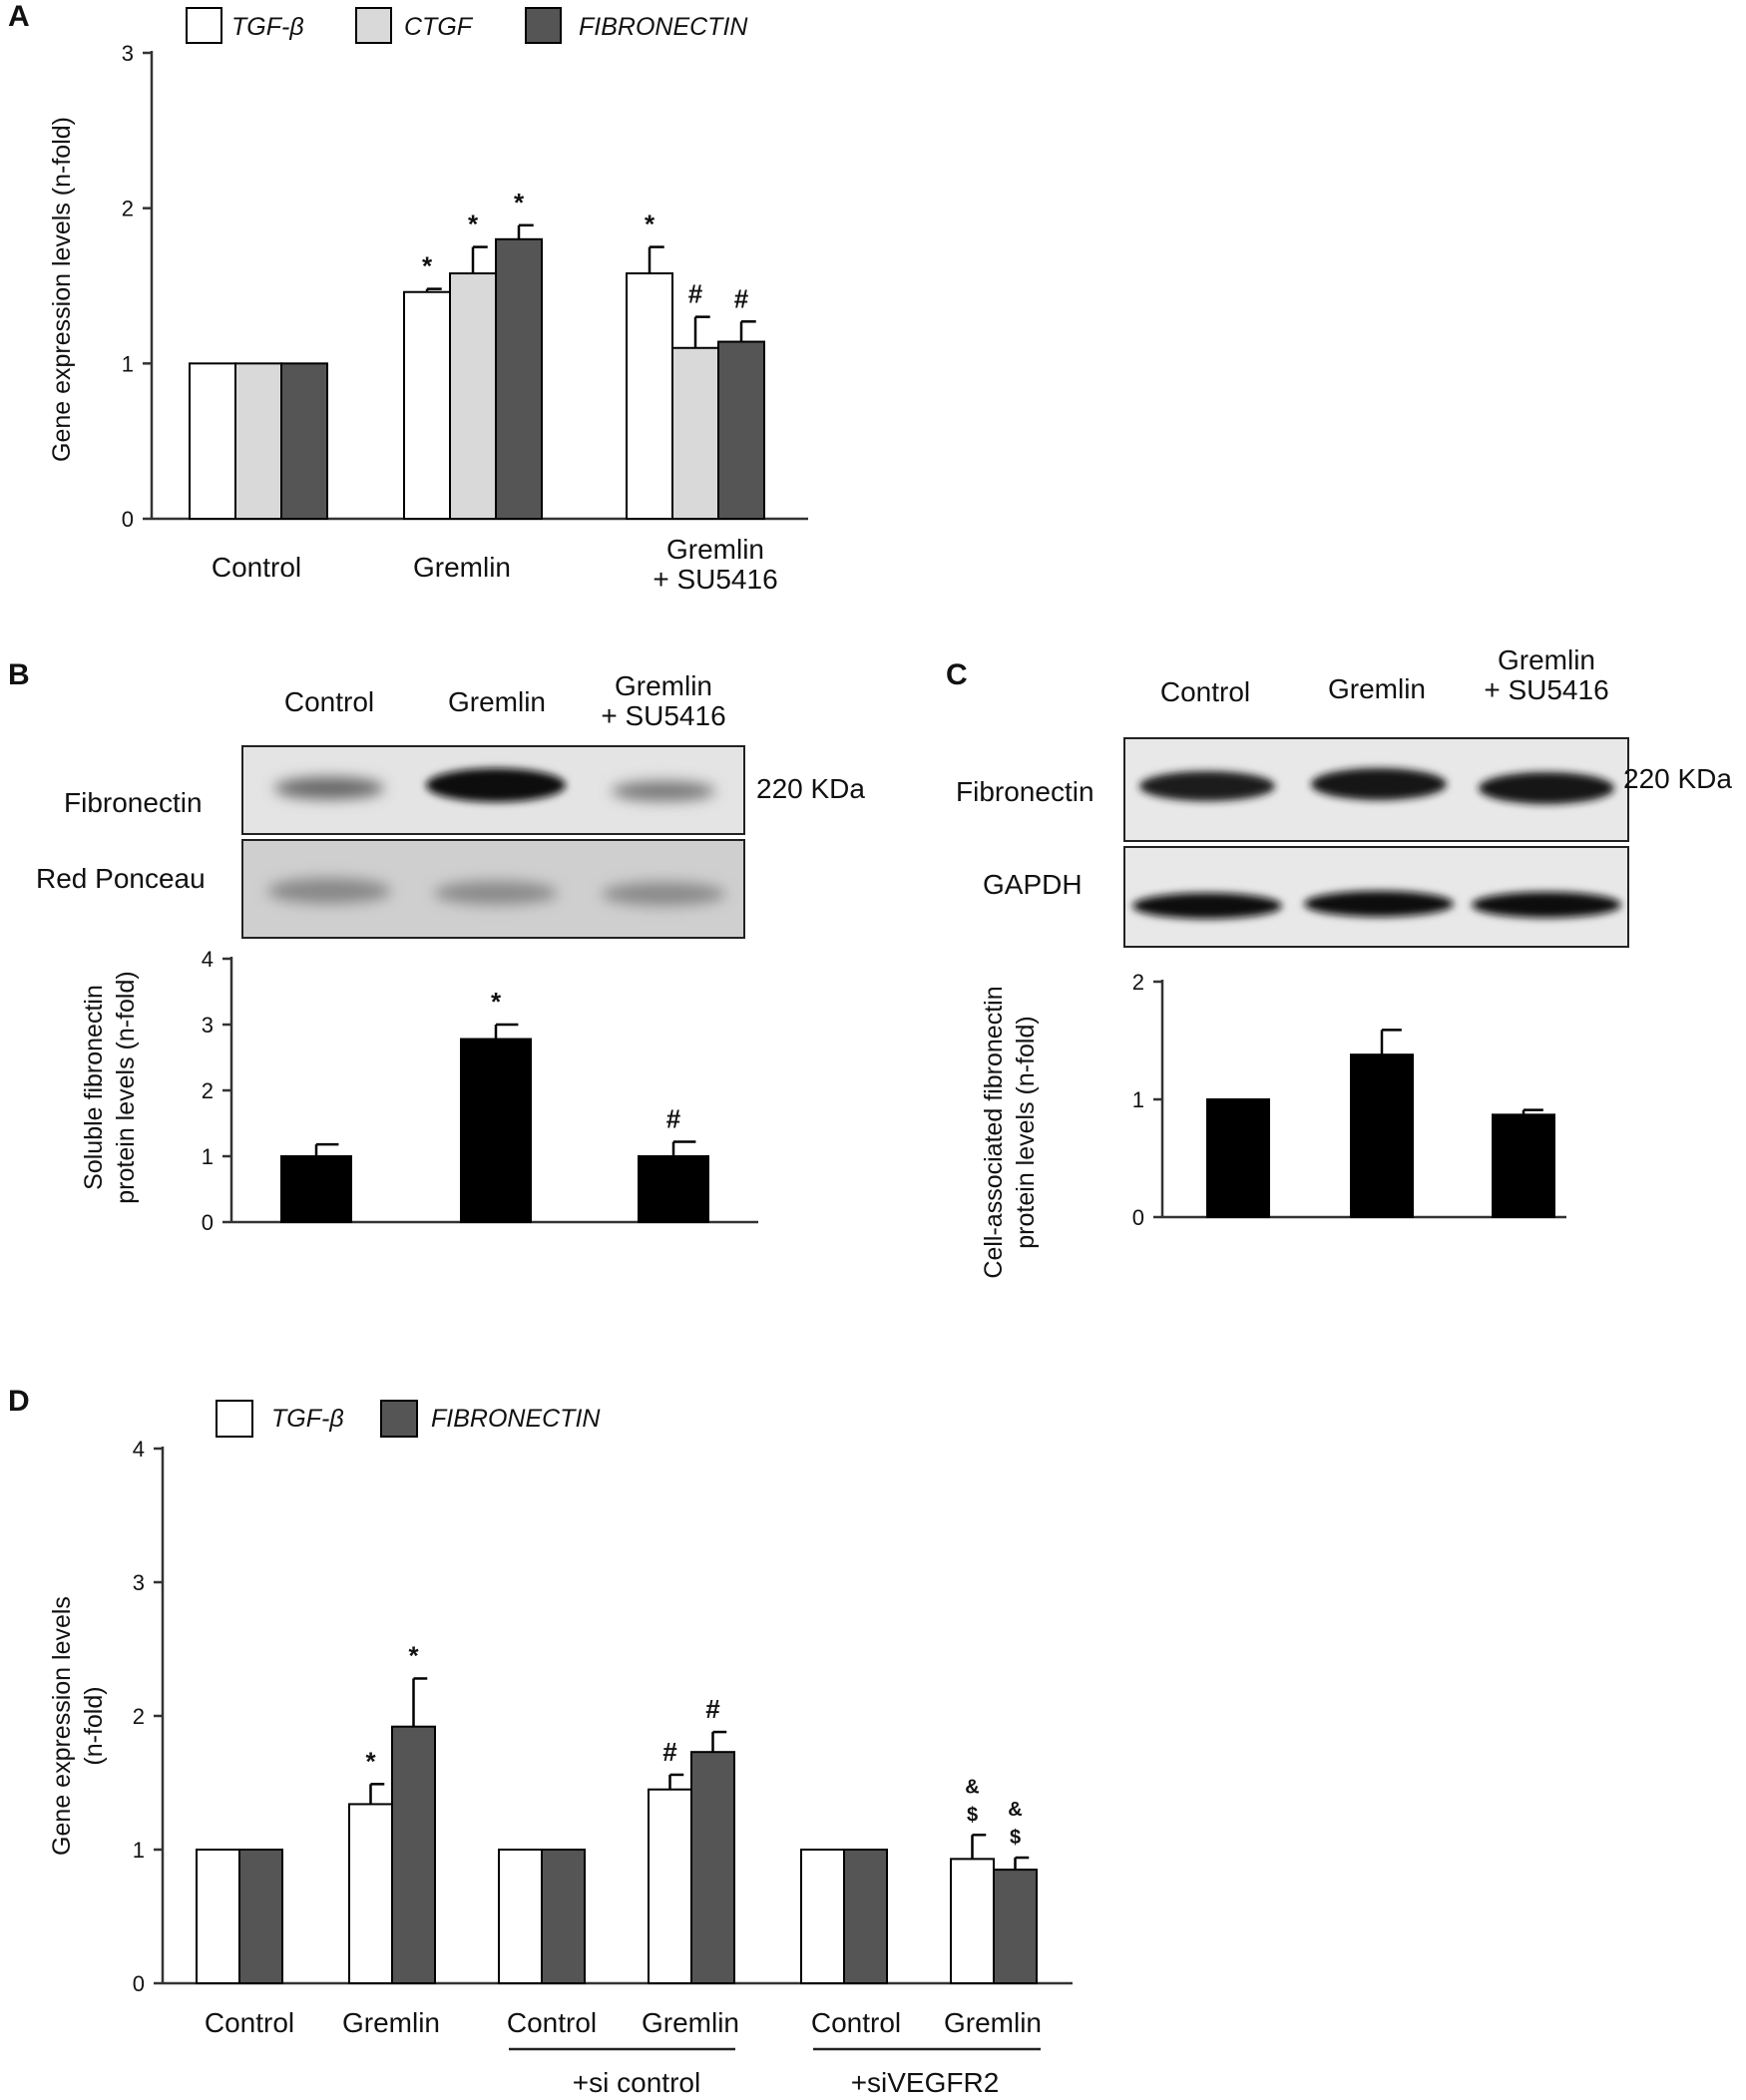 The image size is (1746, 2100). What do you see at coordinates (139, 1983) in the screenshot?
I see `y-tick-label-d: 0` at bounding box center [139, 1983].